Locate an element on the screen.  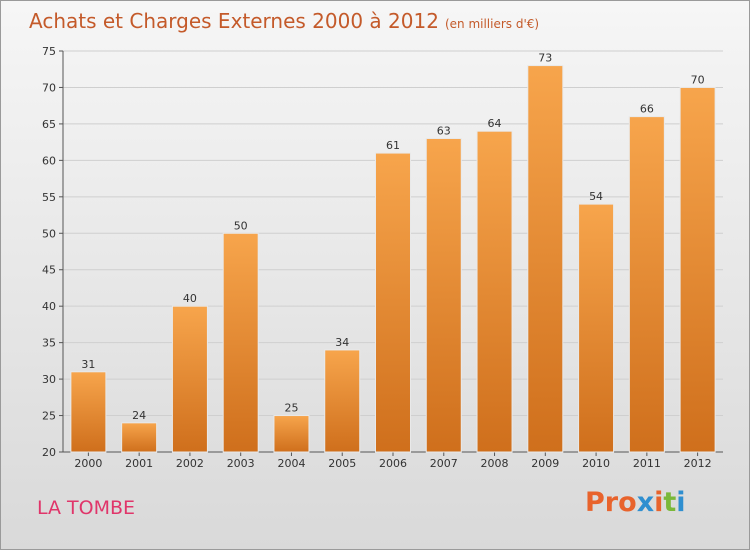
y-tick-label: 45 is located at coordinates (49, 270).